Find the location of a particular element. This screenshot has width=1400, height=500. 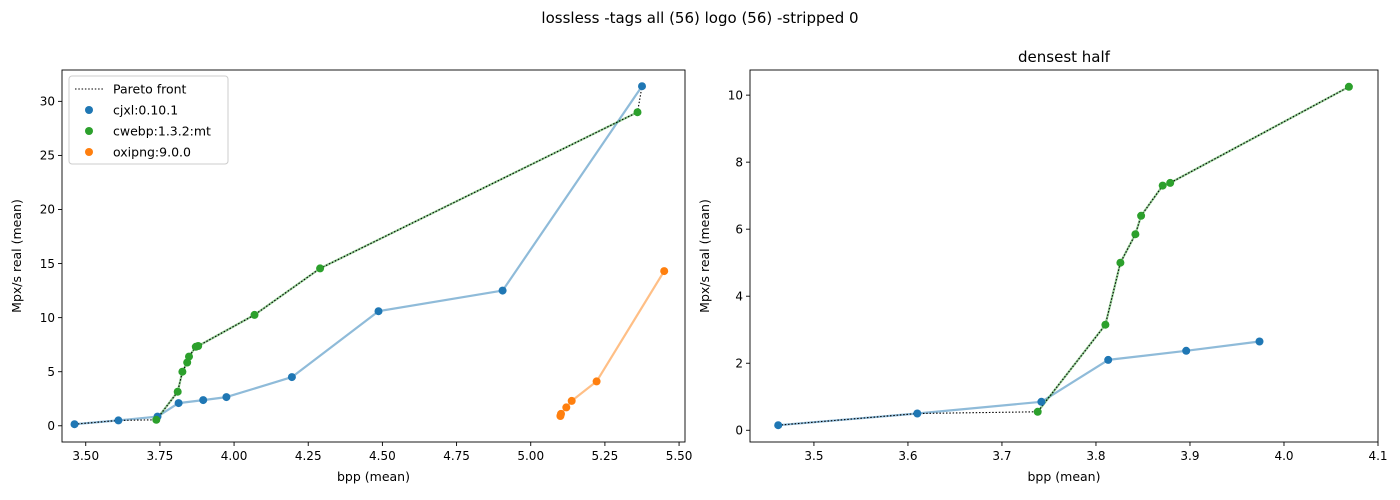

legend-entry-0: Pareto front is located at coordinates (150, 89).